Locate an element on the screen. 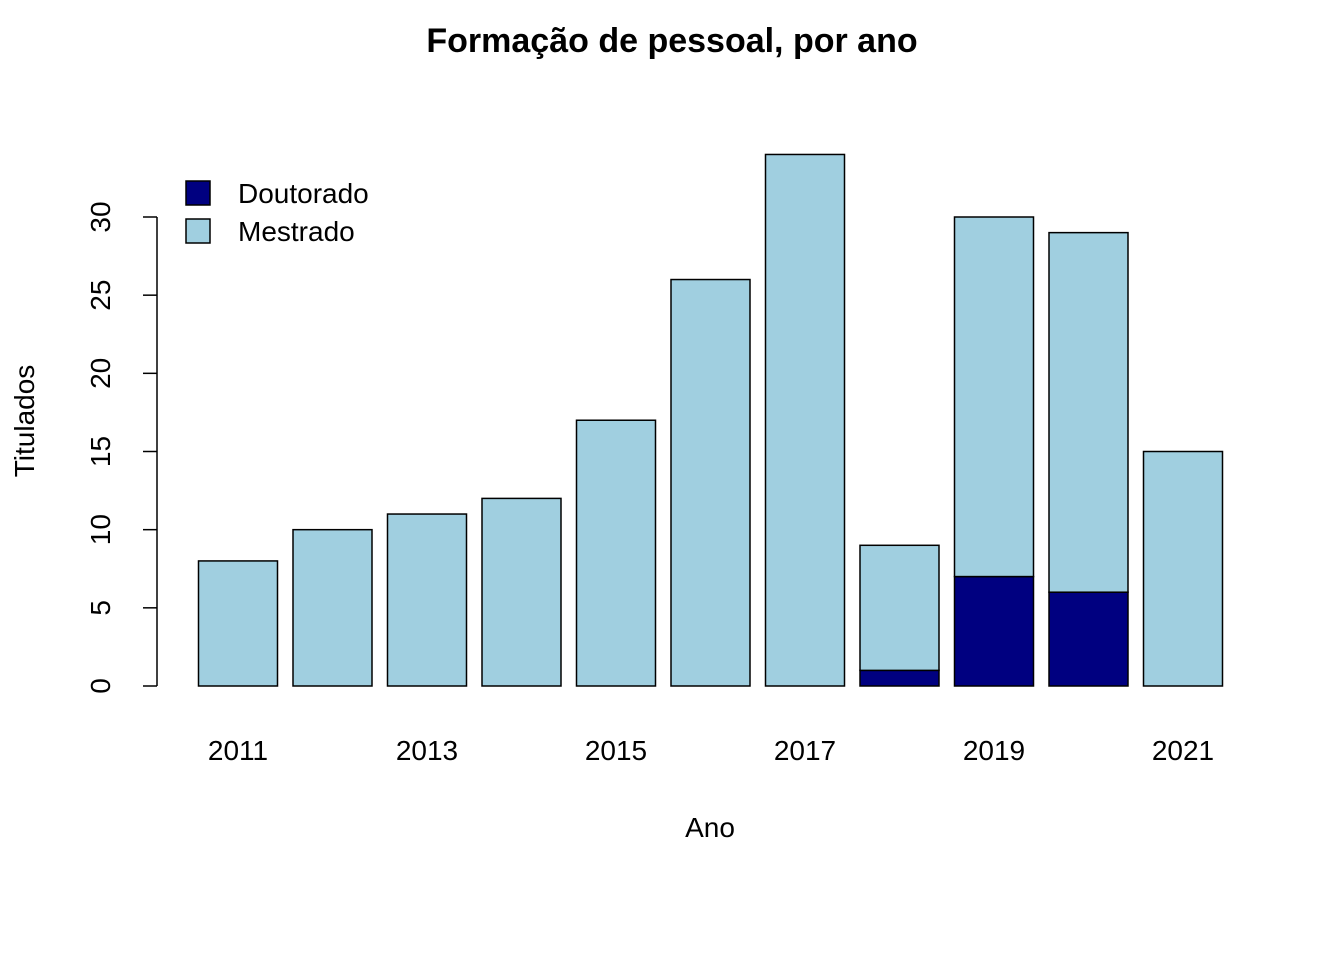  x-tick-label: 2011 is located at coordinates (238, 750).